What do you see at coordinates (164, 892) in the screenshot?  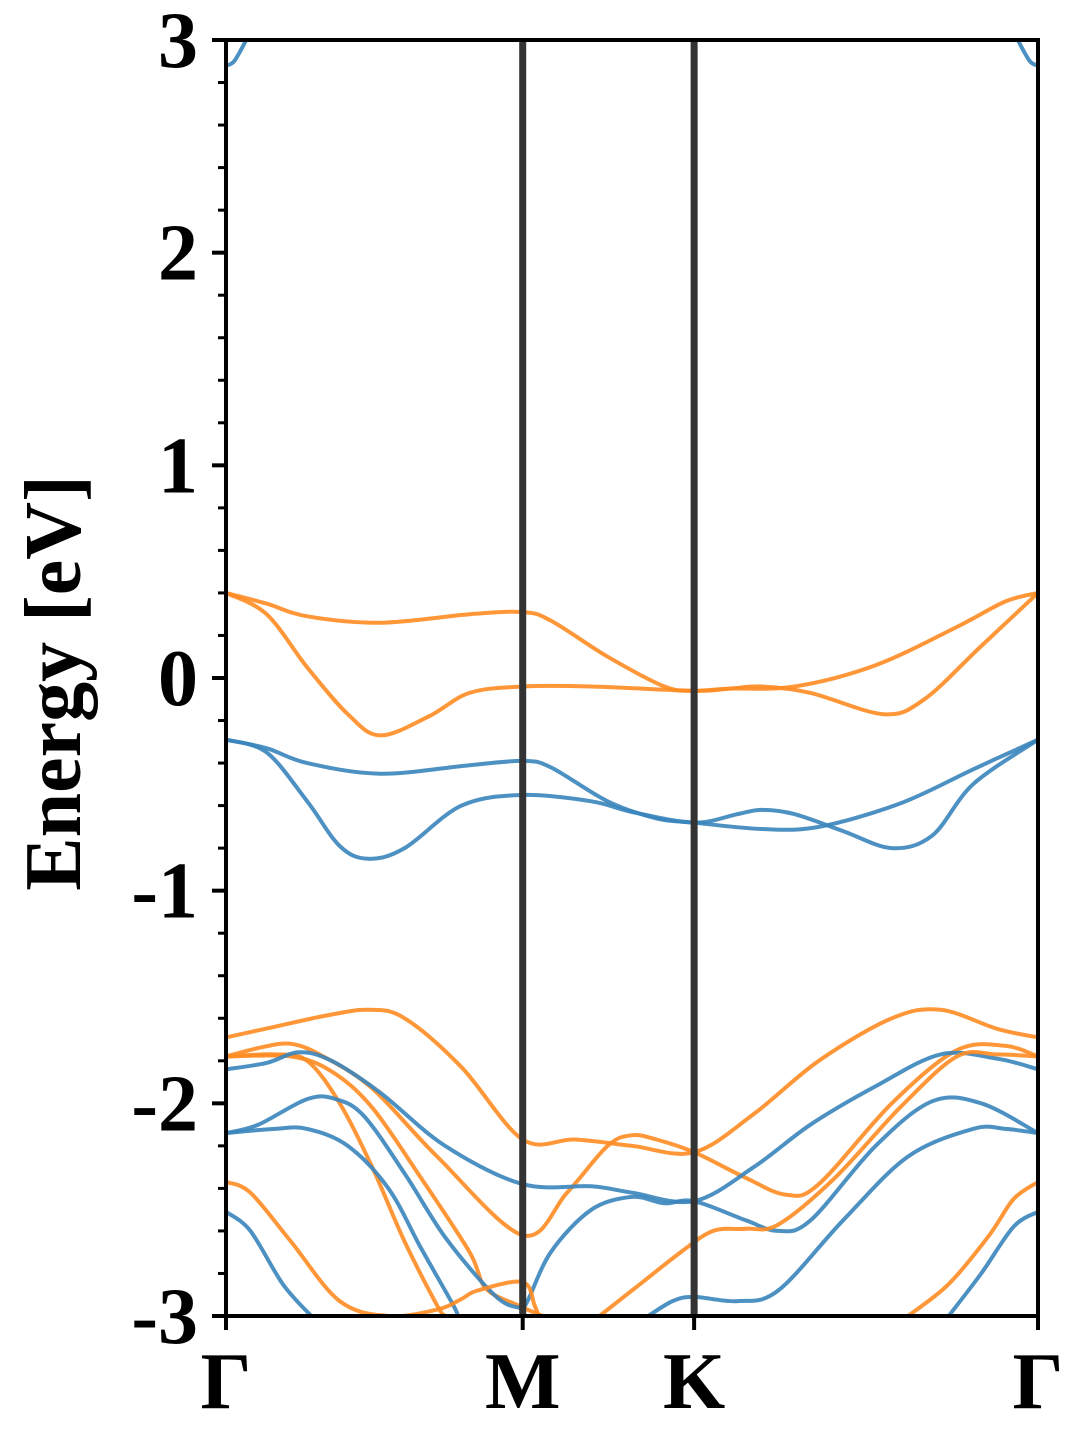 I see `y-tick-label: -1` at bounding box center [164, 892].